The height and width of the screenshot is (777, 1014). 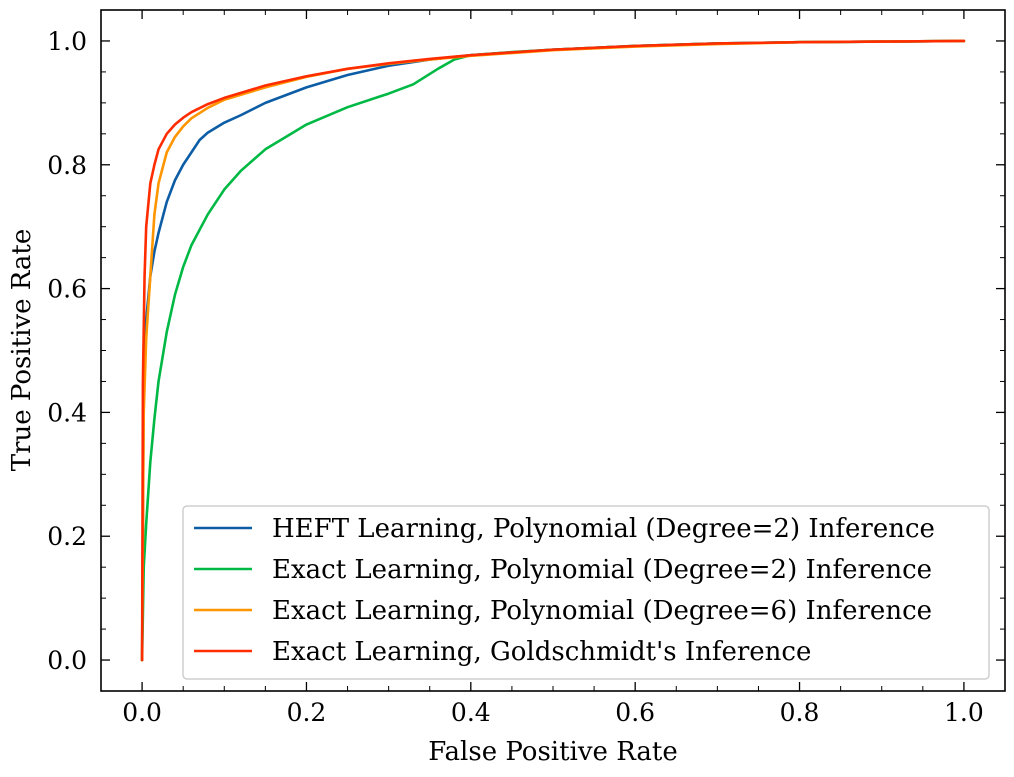 I want to click on y-tick-label: 0.8, so click(x=67, y=165).